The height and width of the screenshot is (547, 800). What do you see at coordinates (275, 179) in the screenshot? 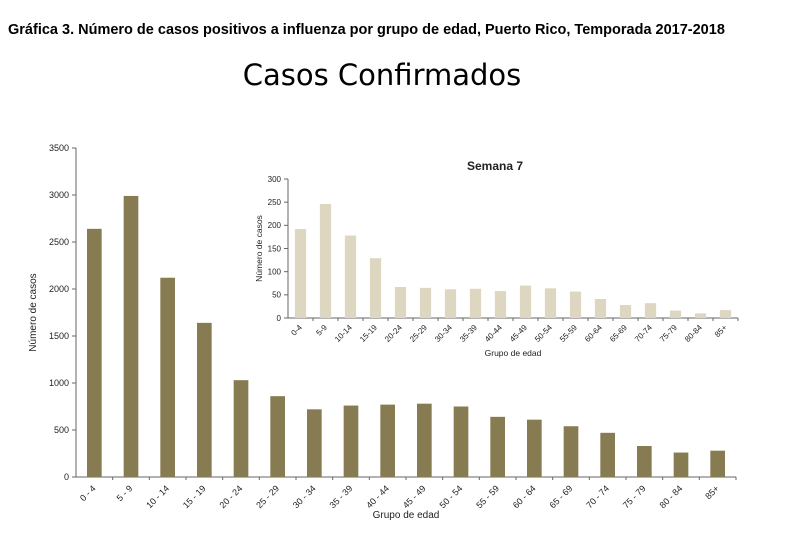
I see `inset-y-tick-label: 300` at bounding box center [275, 179].